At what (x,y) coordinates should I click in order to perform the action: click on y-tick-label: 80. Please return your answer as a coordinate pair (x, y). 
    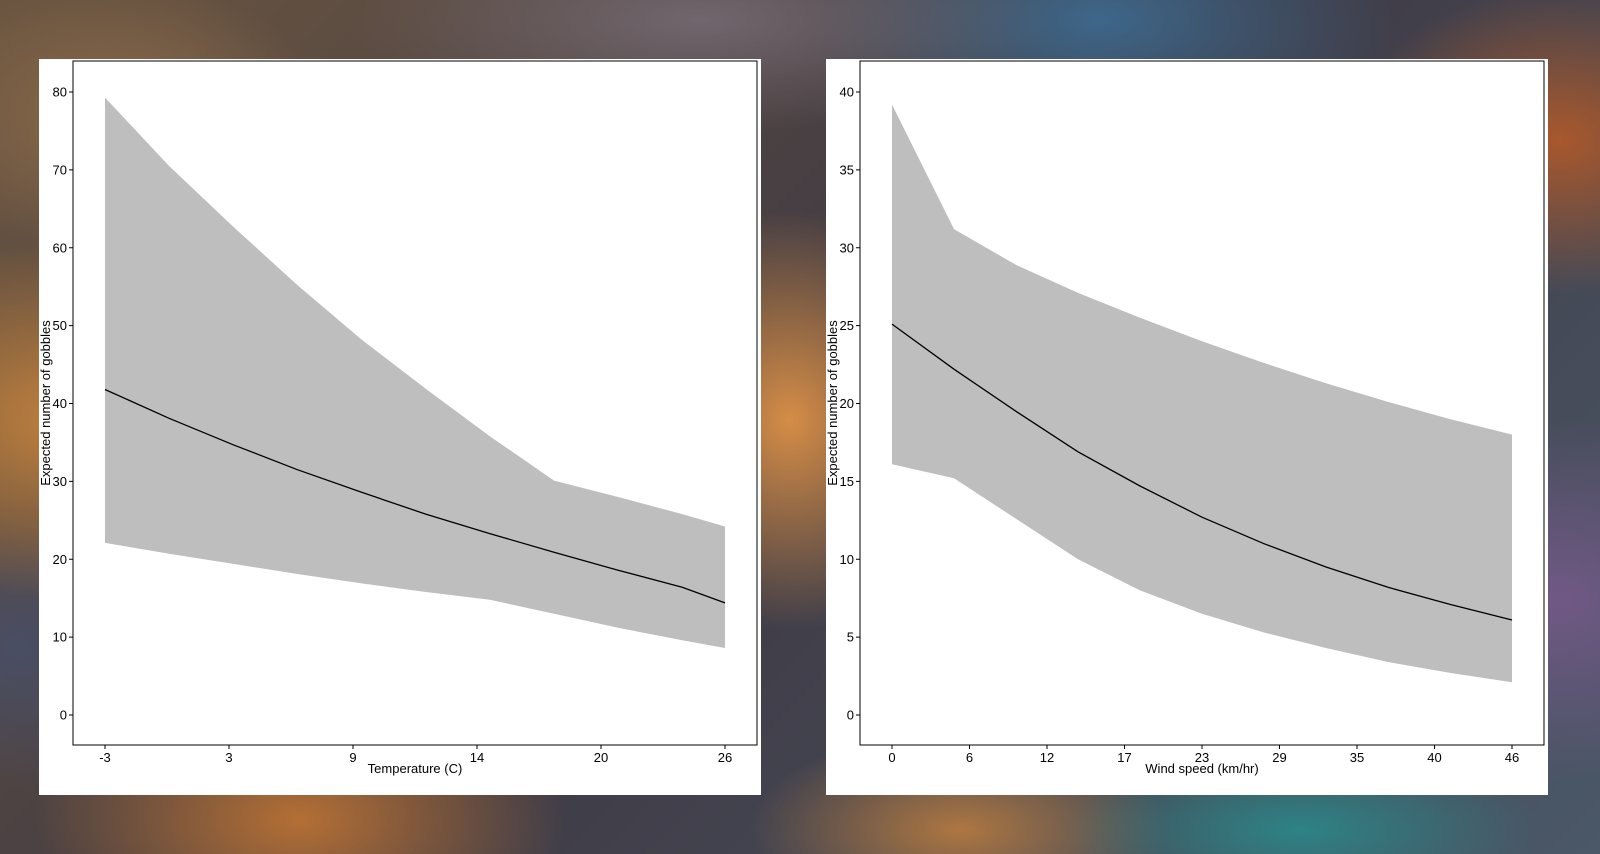
    Looking at the image, I should click on (60, 92).